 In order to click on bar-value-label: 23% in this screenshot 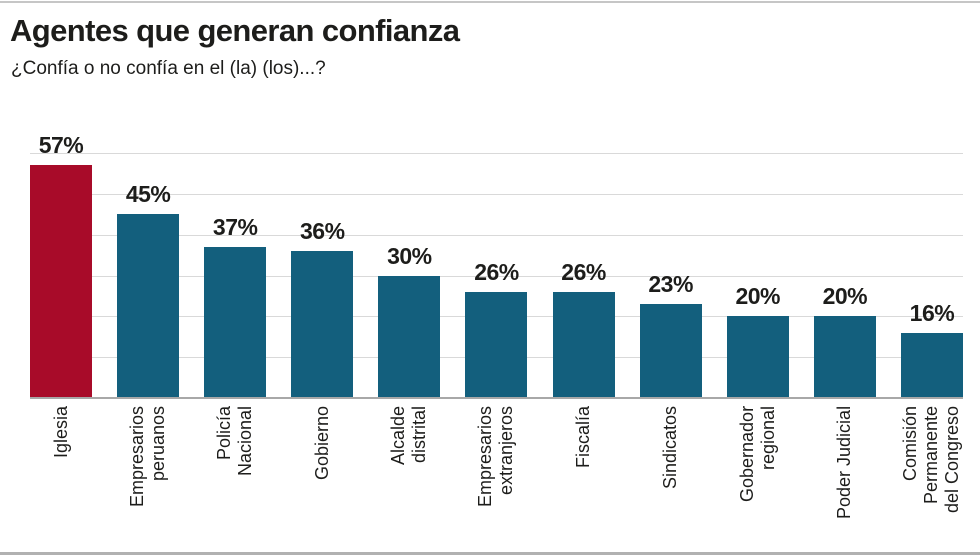, I will do `click(670, 284)`.